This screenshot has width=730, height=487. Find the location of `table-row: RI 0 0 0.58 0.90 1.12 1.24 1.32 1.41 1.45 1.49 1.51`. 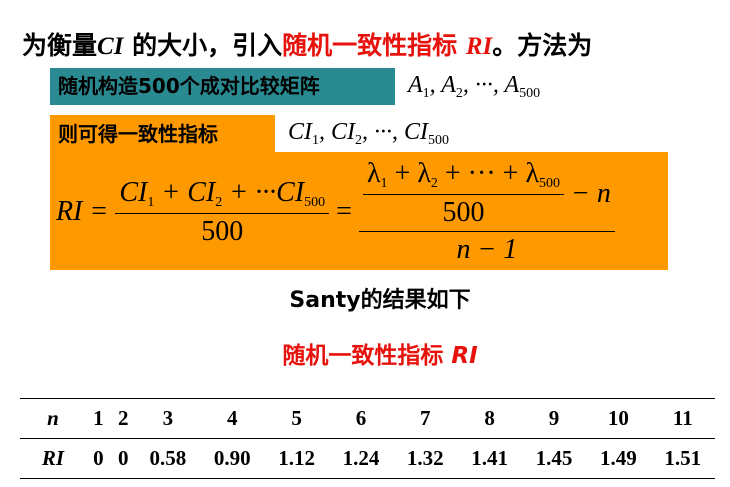

table-row: RI 0 0 0.58 0.90 1.12 1.24 1.32 1.41 1.45 1.49 1.51 is located at coordinates (367, 459).